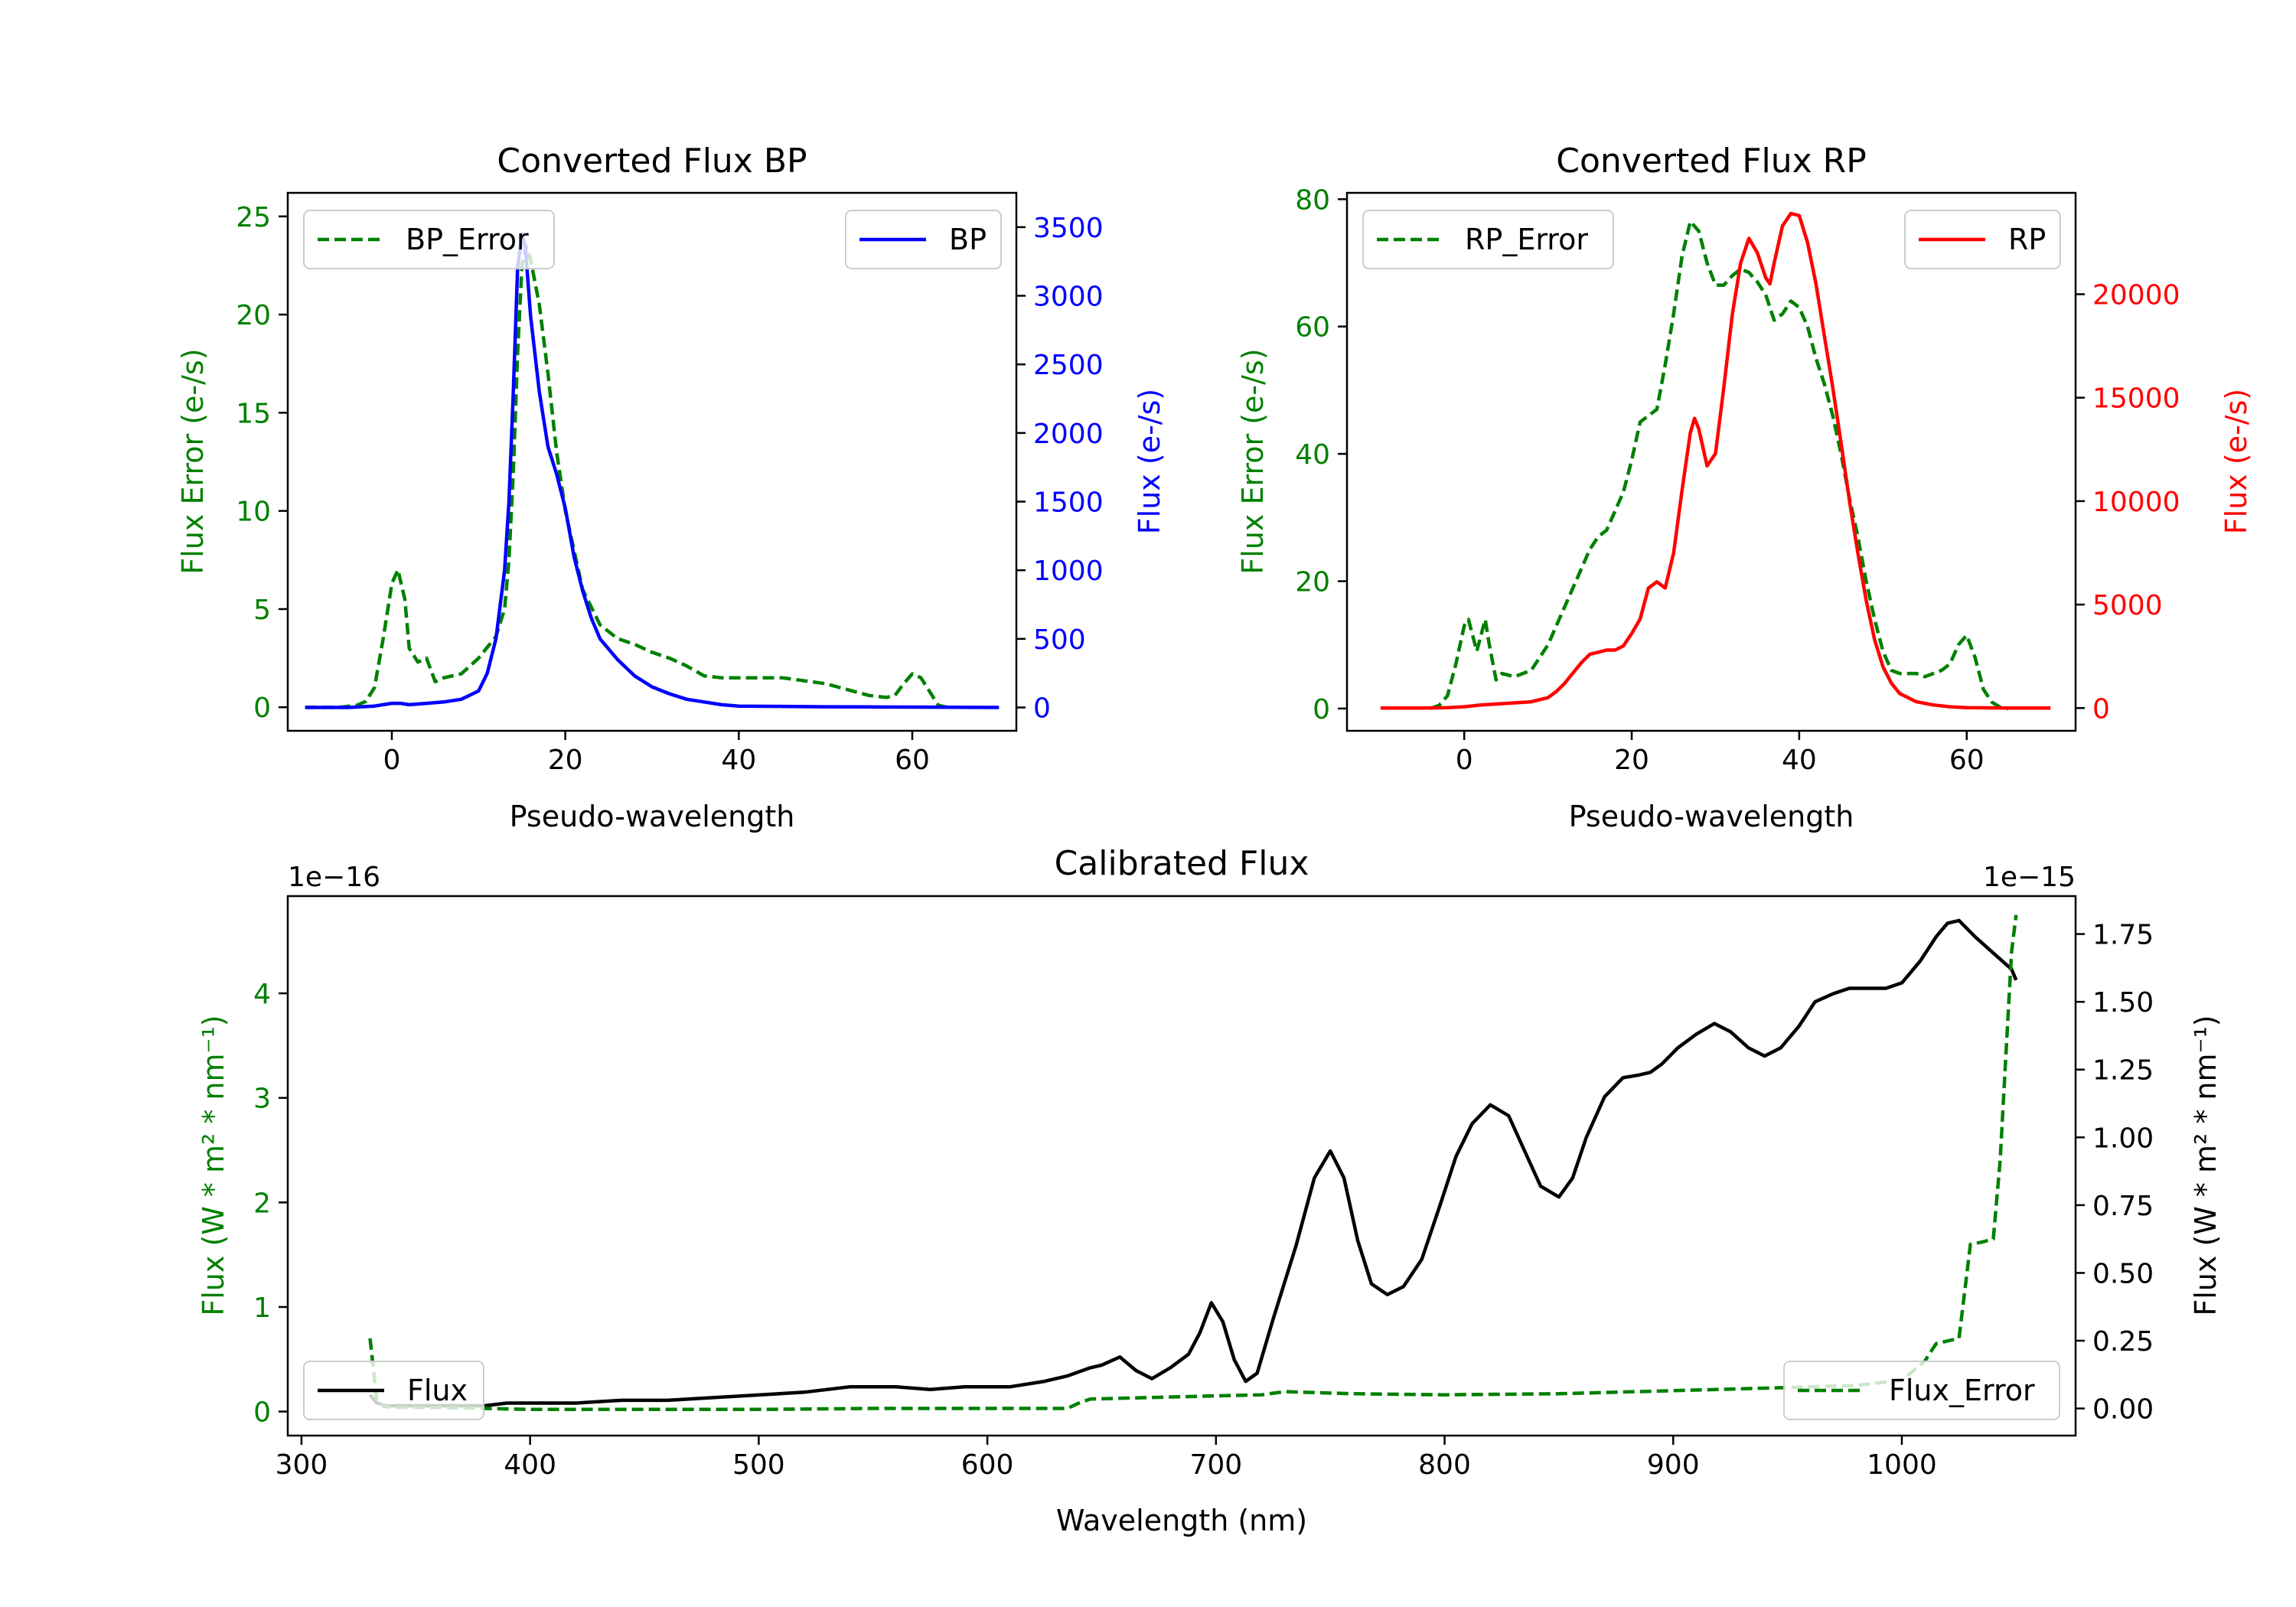 The image size is (2296, 1607). I want to click on bp-x-tick-label: 40, so click(738, 760).